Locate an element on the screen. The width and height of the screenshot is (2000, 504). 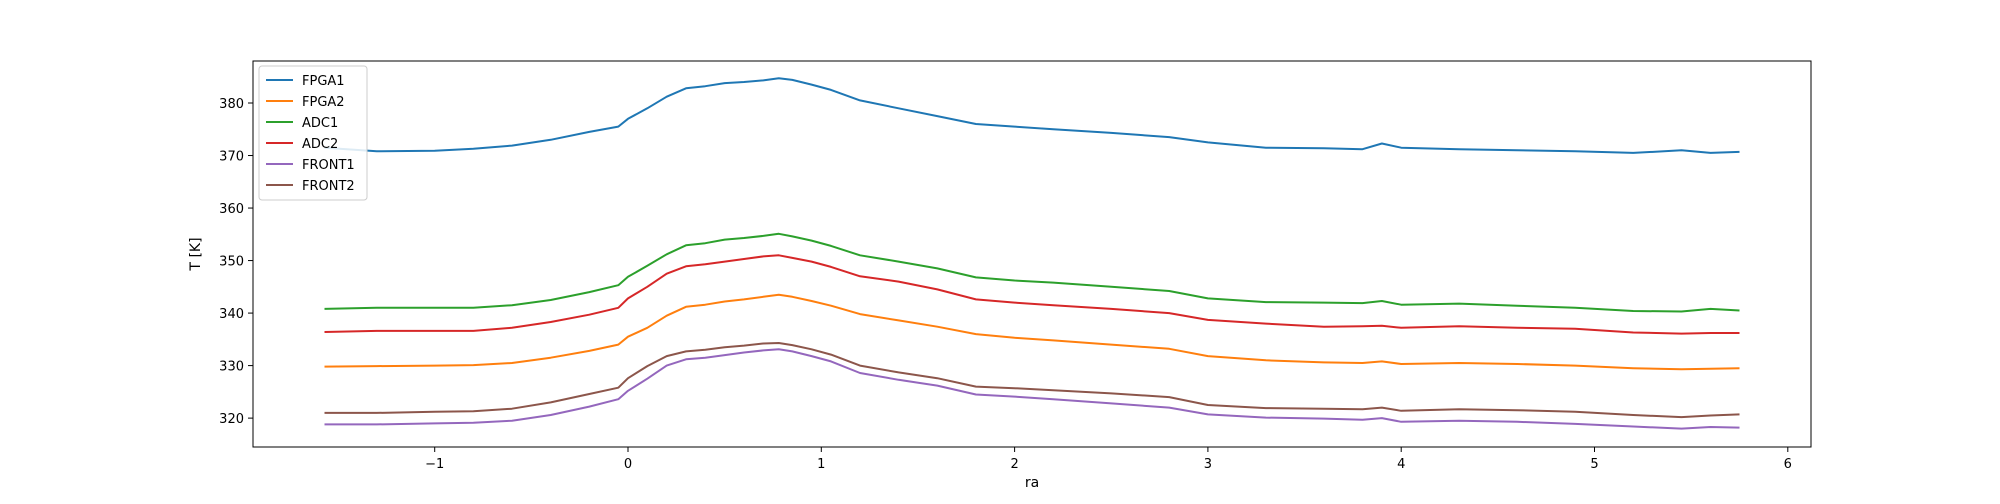
series-line-fpga1 is located at coordinates (1032, 115).